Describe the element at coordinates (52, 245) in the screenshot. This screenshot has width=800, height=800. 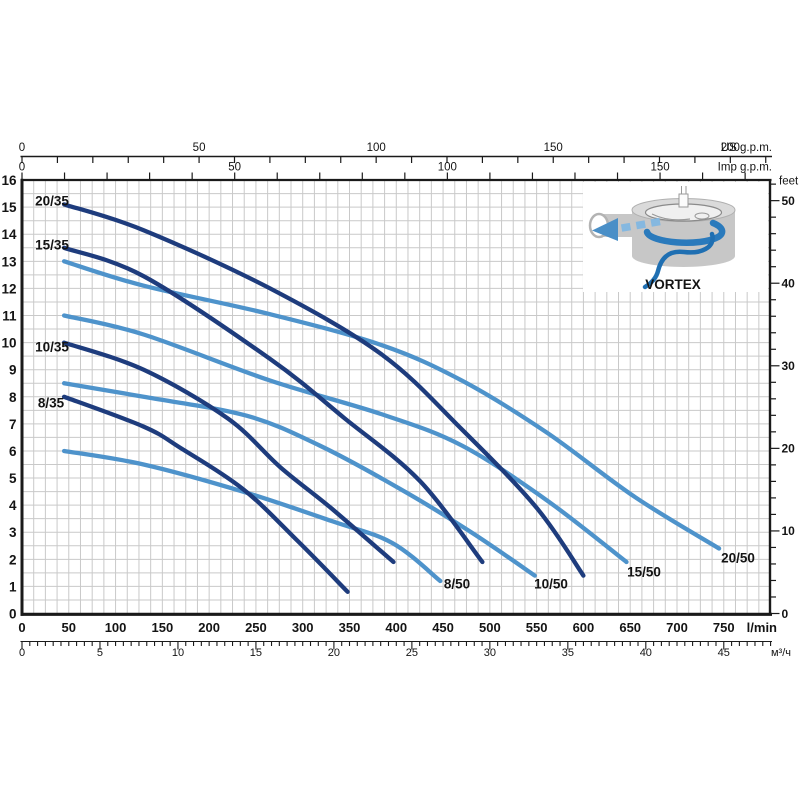
I see `curve-label-15/35: 15/35` at that location.